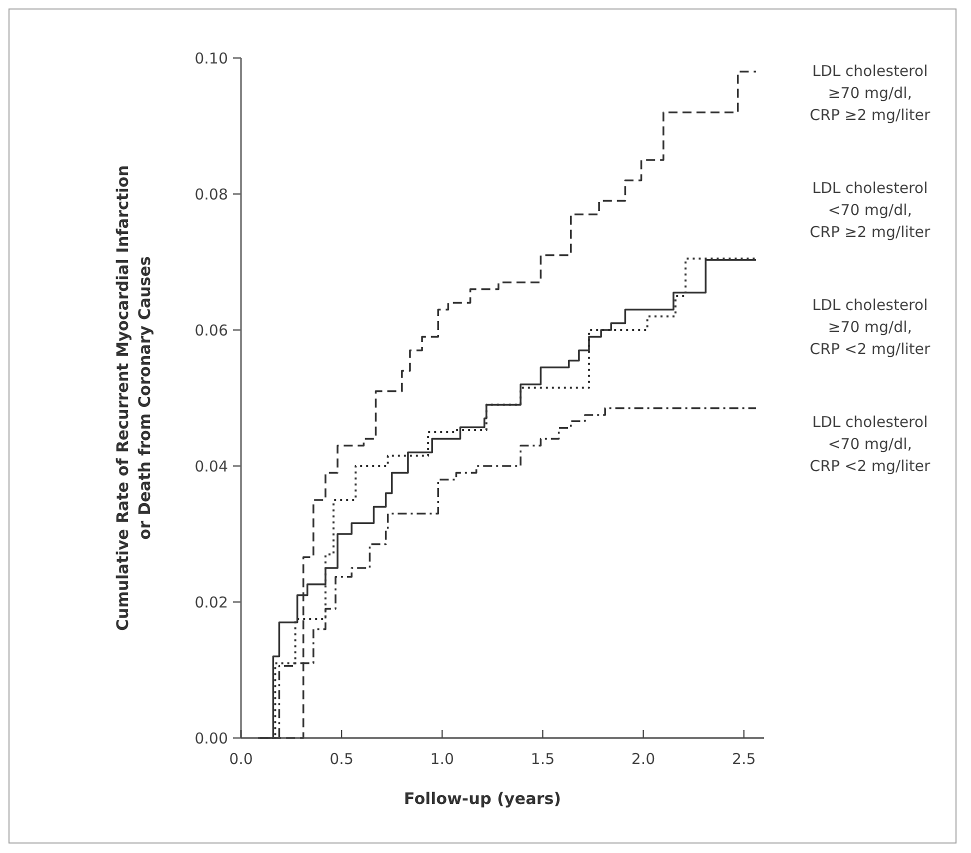 This screenshot has height=853, width=971. What do you see at coordinates (211, 330) in the screenshot?
I see `y-tick-label: 0.06` at bounding box center [211, 330].